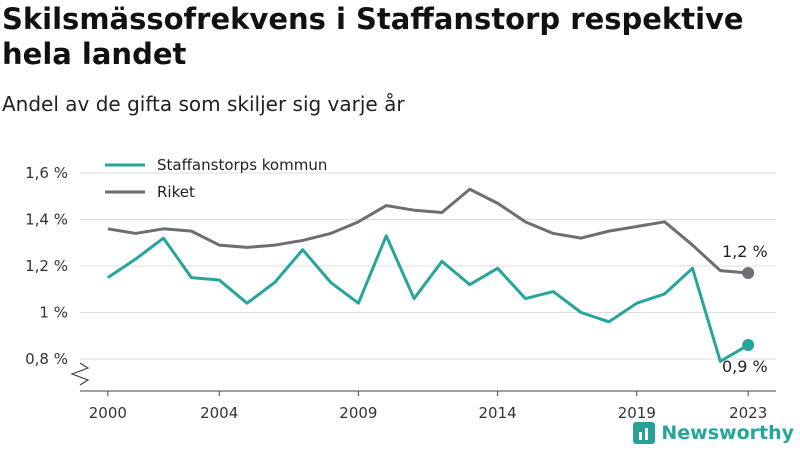  What do you see at coordinates (108, 413) in the screenshot?
I see `x-tick-label: 2000` at bounding box center [108, 413].